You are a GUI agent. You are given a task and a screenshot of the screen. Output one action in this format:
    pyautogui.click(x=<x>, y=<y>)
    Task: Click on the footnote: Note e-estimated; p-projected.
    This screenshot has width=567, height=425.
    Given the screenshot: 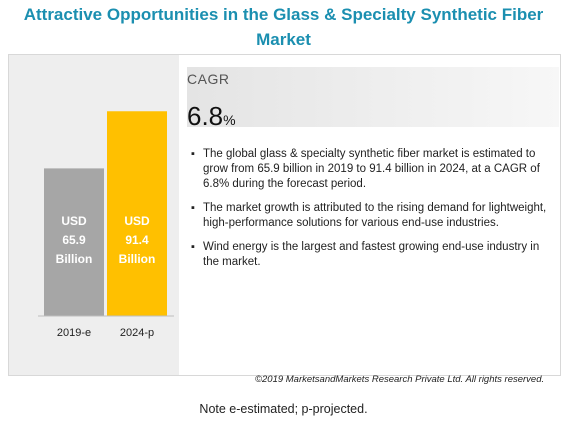 What is the action you would take?
    pyautogui.click(x=283, y=409)
    